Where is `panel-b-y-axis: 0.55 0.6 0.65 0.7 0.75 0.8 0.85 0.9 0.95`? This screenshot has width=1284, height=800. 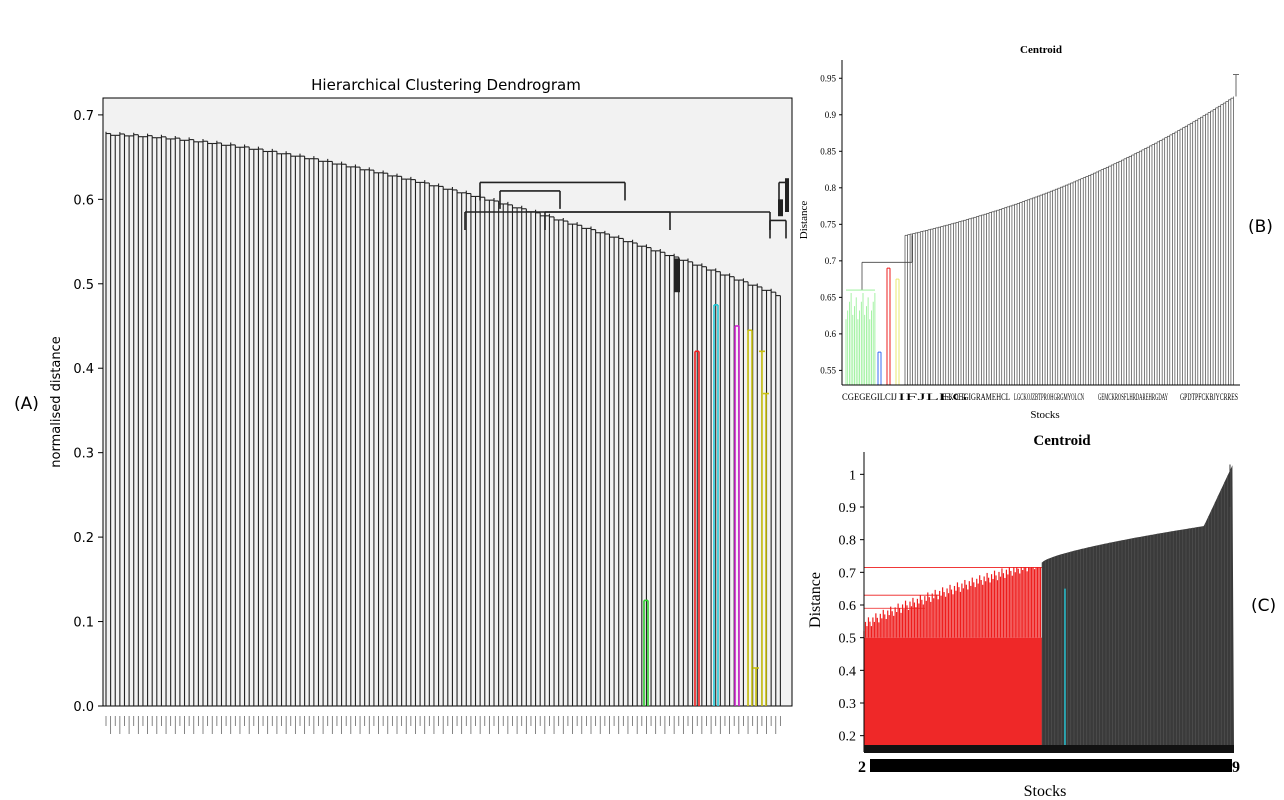 panel-b-y-axis: 0.55 0.6 0.65 0.7 0.75 0.8 0.85 0.9 0.95 is located at coordinates (831, 224).